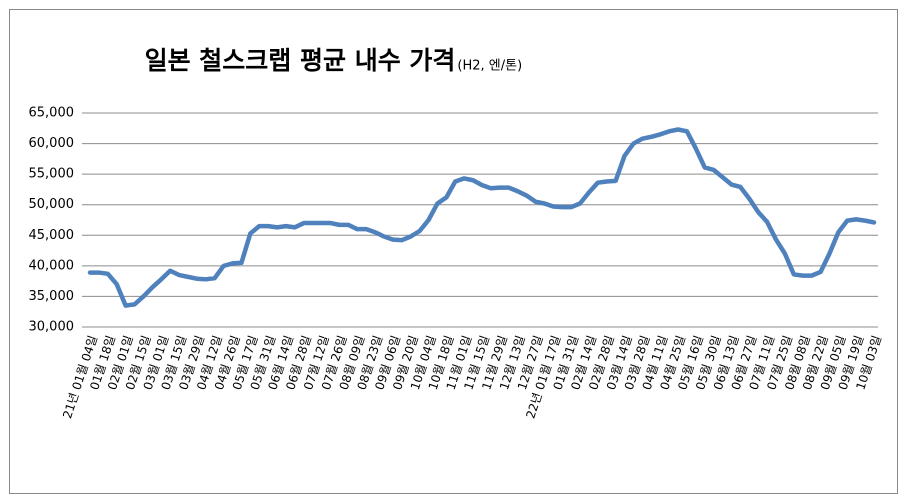 This screenshot has height=503, width=907. What do you see at coordinates (52, 235) in the screenshot?
I see `y-tick-label: 45,000` at bounding box center [52, 235].